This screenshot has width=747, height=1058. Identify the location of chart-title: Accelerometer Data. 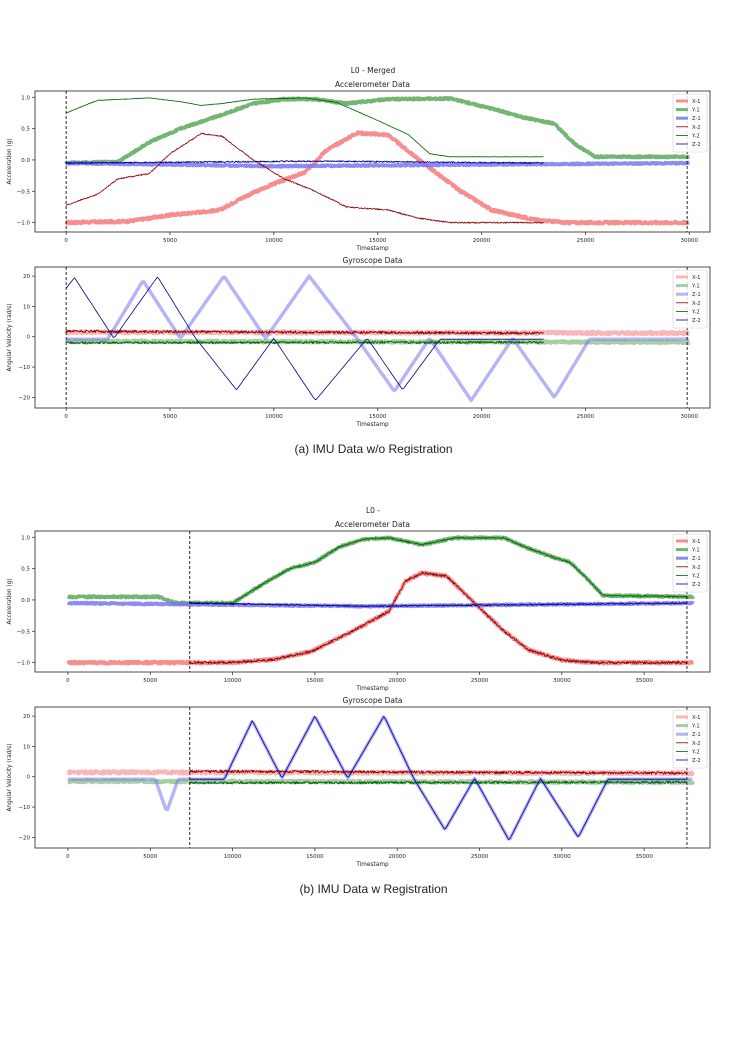
(372, 84).